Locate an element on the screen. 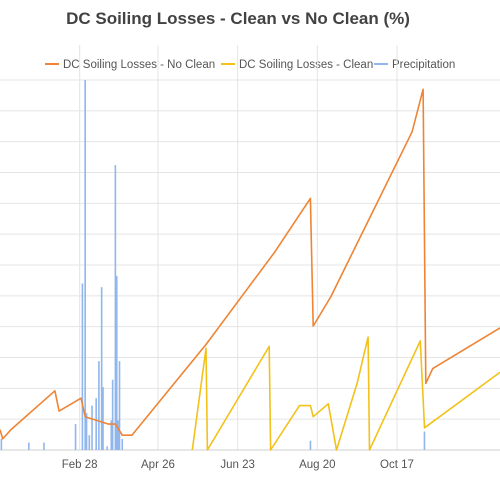 This screenshot has width=500, height=500. x-tick-label: Jun 23 is located at coordinates (237, 465).